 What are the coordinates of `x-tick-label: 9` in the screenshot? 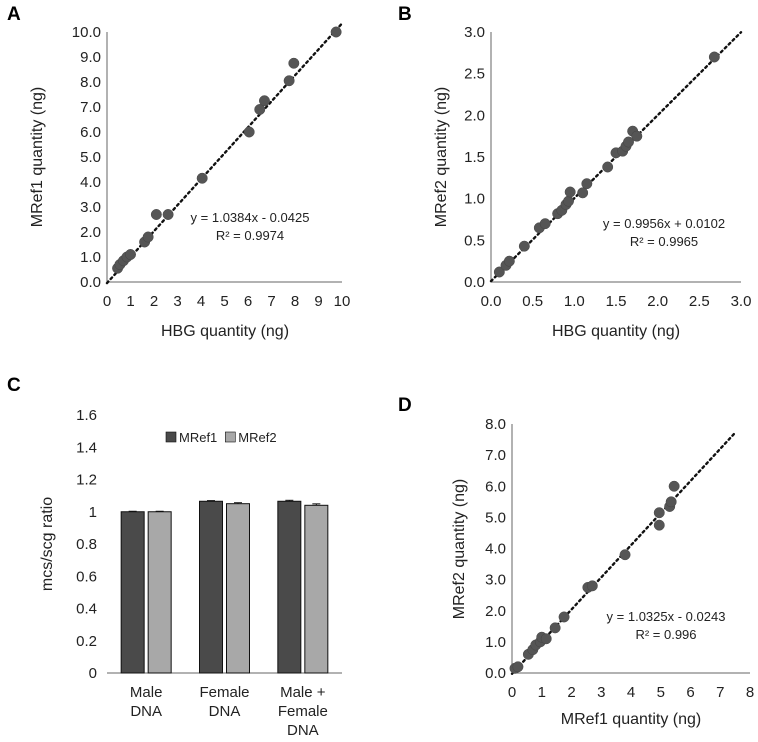 It's located at (318, 301).